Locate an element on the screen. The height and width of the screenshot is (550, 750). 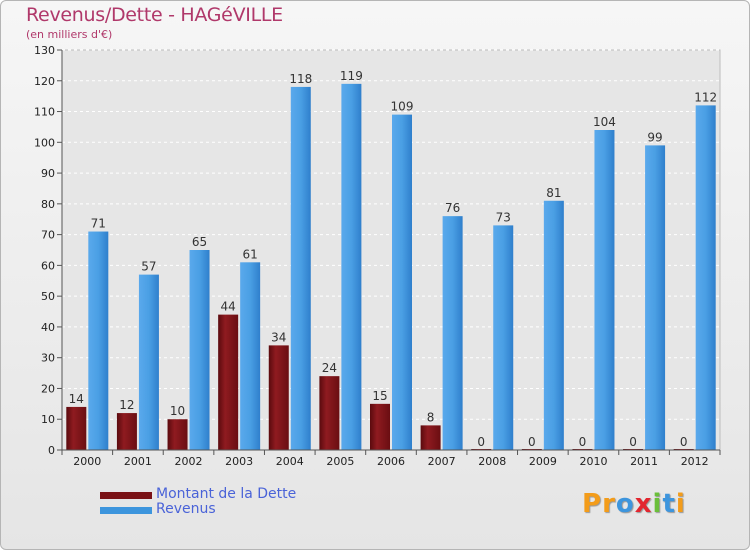
debt-value-label: 34 is located at coordinates (278, 337).